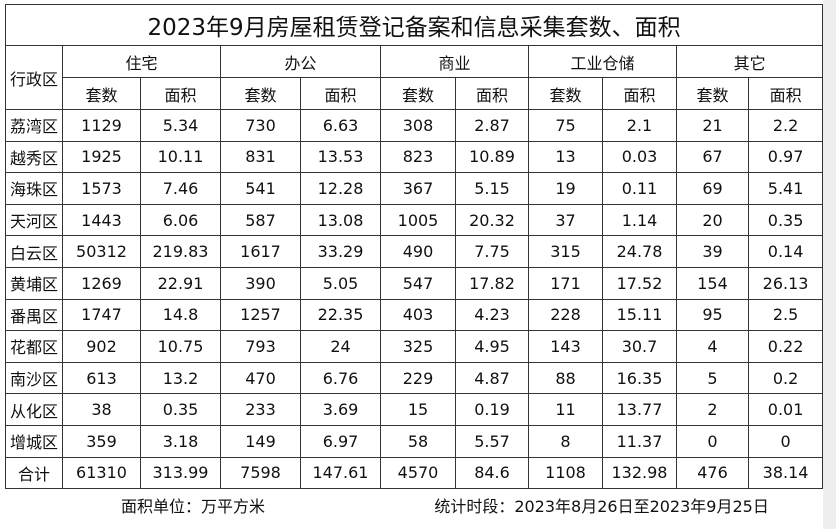 Image resolution: width=836 pixels, height=529 pixels. Describe the element at coordinates (785, 157) in the screenshot. I see `cell-value: 0.97` at that location.